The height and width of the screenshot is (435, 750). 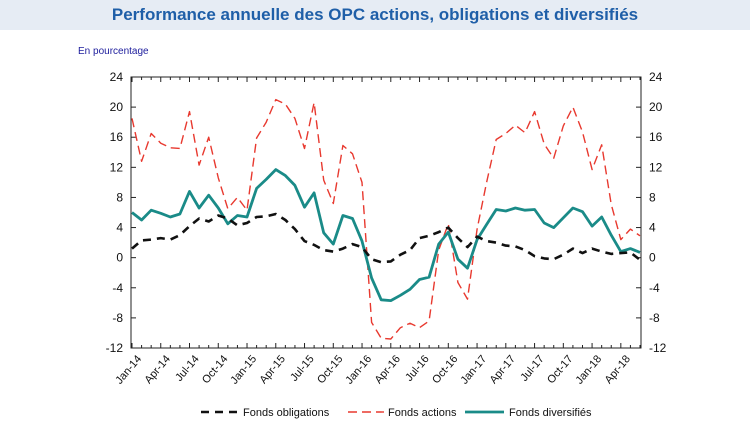 I want to click on y-tick-label-left: 4, so click(x=119, y=228).